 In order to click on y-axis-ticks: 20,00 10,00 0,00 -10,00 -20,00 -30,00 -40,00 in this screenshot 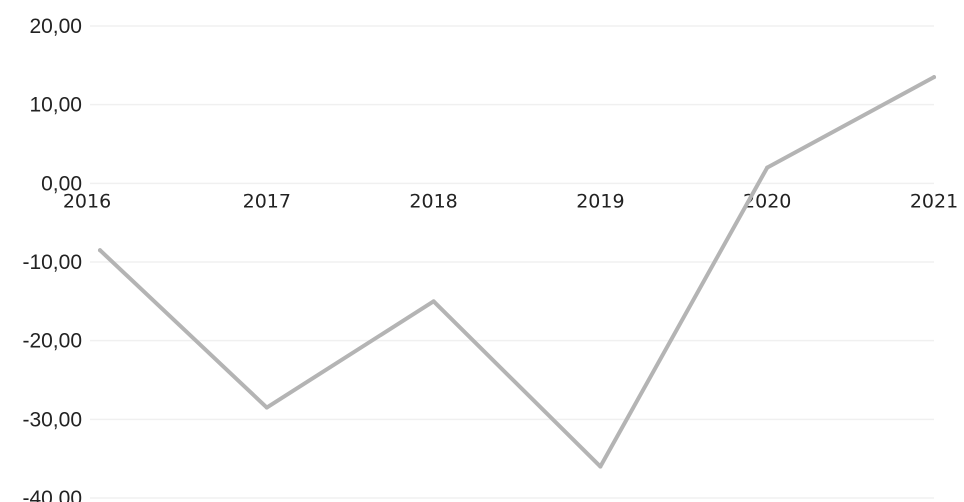, I will do `click(52, 258)`.